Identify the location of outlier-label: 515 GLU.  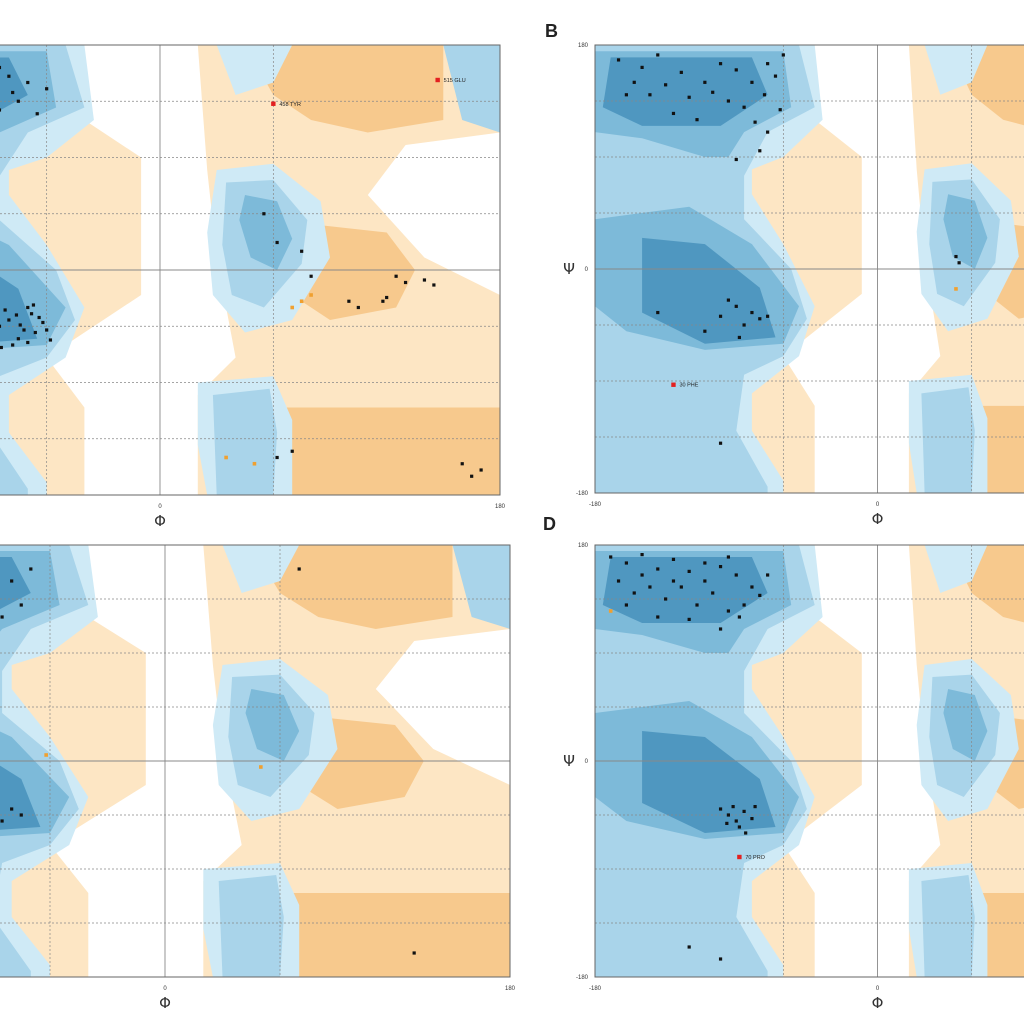
(455, 81).